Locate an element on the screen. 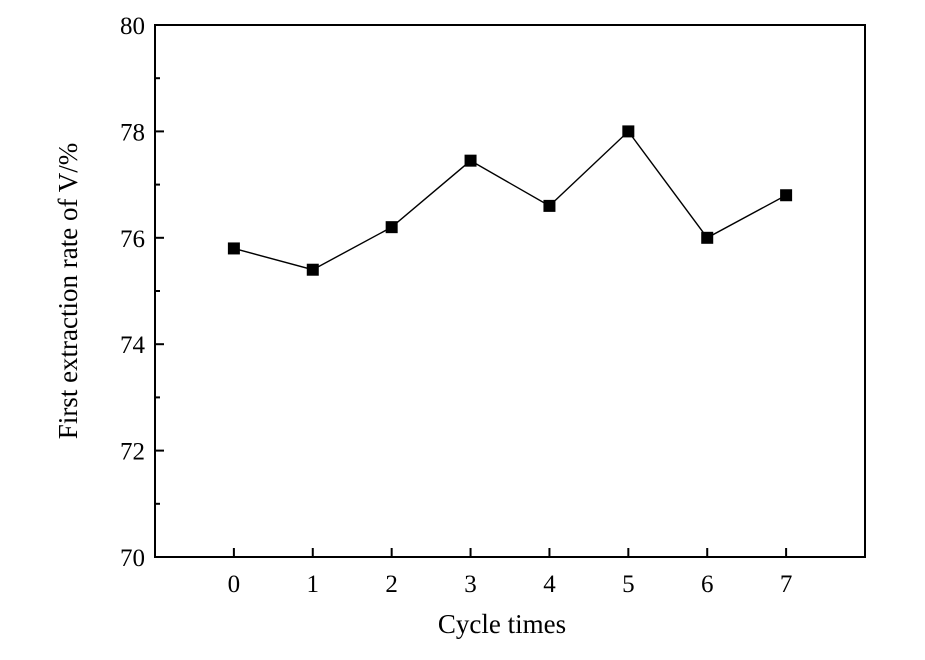 Image resolution: width=925 pixels, height=660 pixels. x-tick-label: 4 is located at coordinates (549, 584).